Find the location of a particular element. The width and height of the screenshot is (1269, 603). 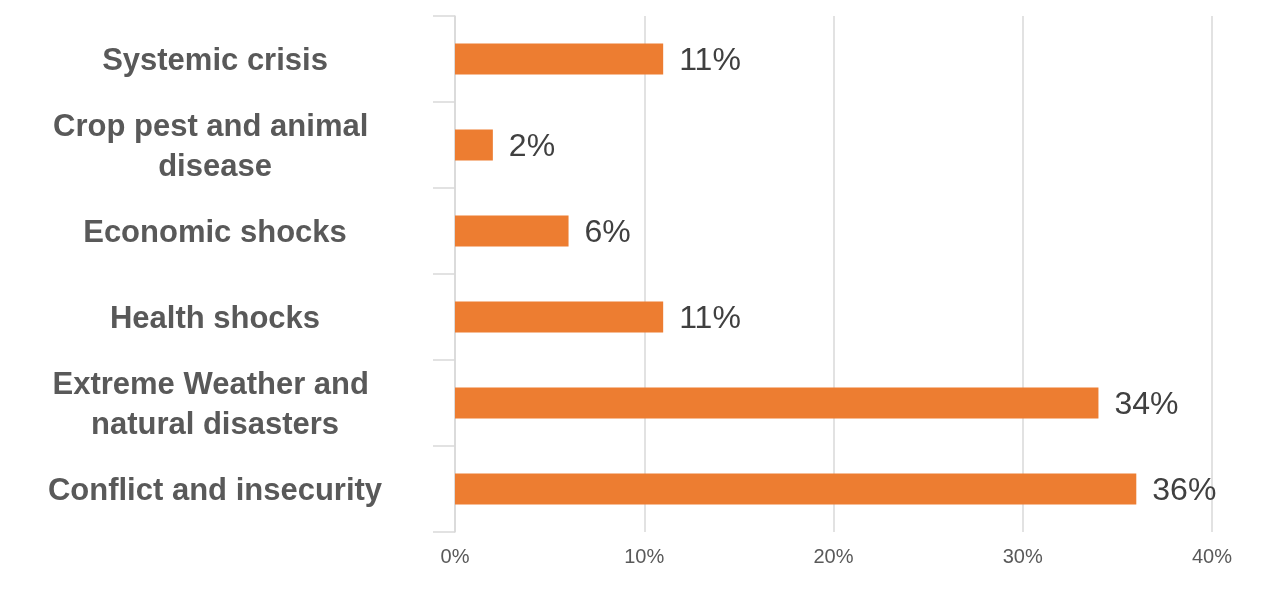

data-label: 34% is located at coordinates (1146, 403).